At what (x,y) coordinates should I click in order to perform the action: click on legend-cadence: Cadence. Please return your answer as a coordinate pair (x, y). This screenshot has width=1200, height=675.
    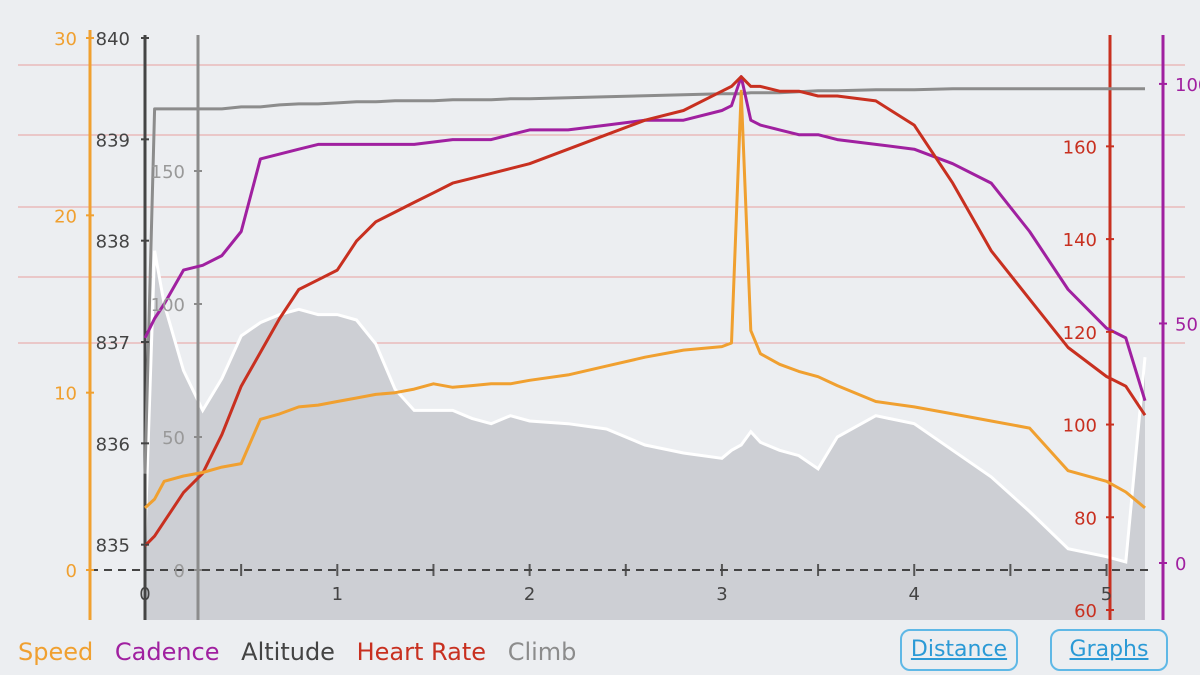
    Looking at the image, I should click on (167, 652).